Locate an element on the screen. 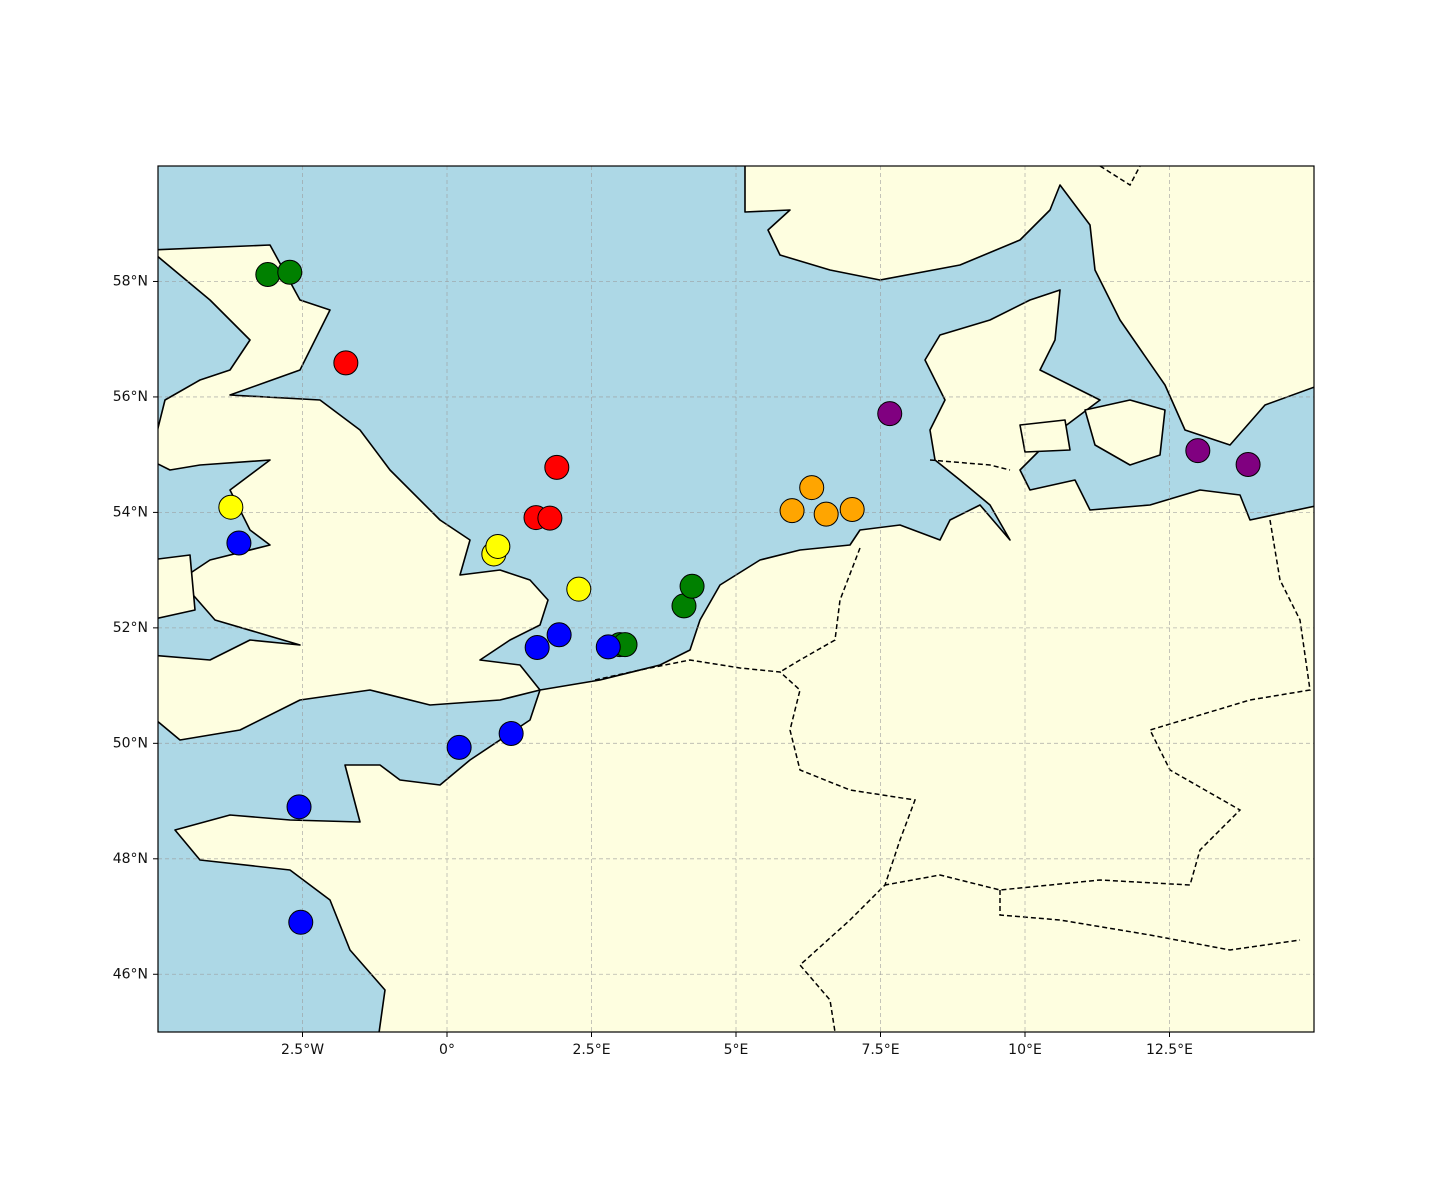 This screenshot has height=1190, width=1435. x-tick-label: 10°E is located at coordinates (1025, 1050).